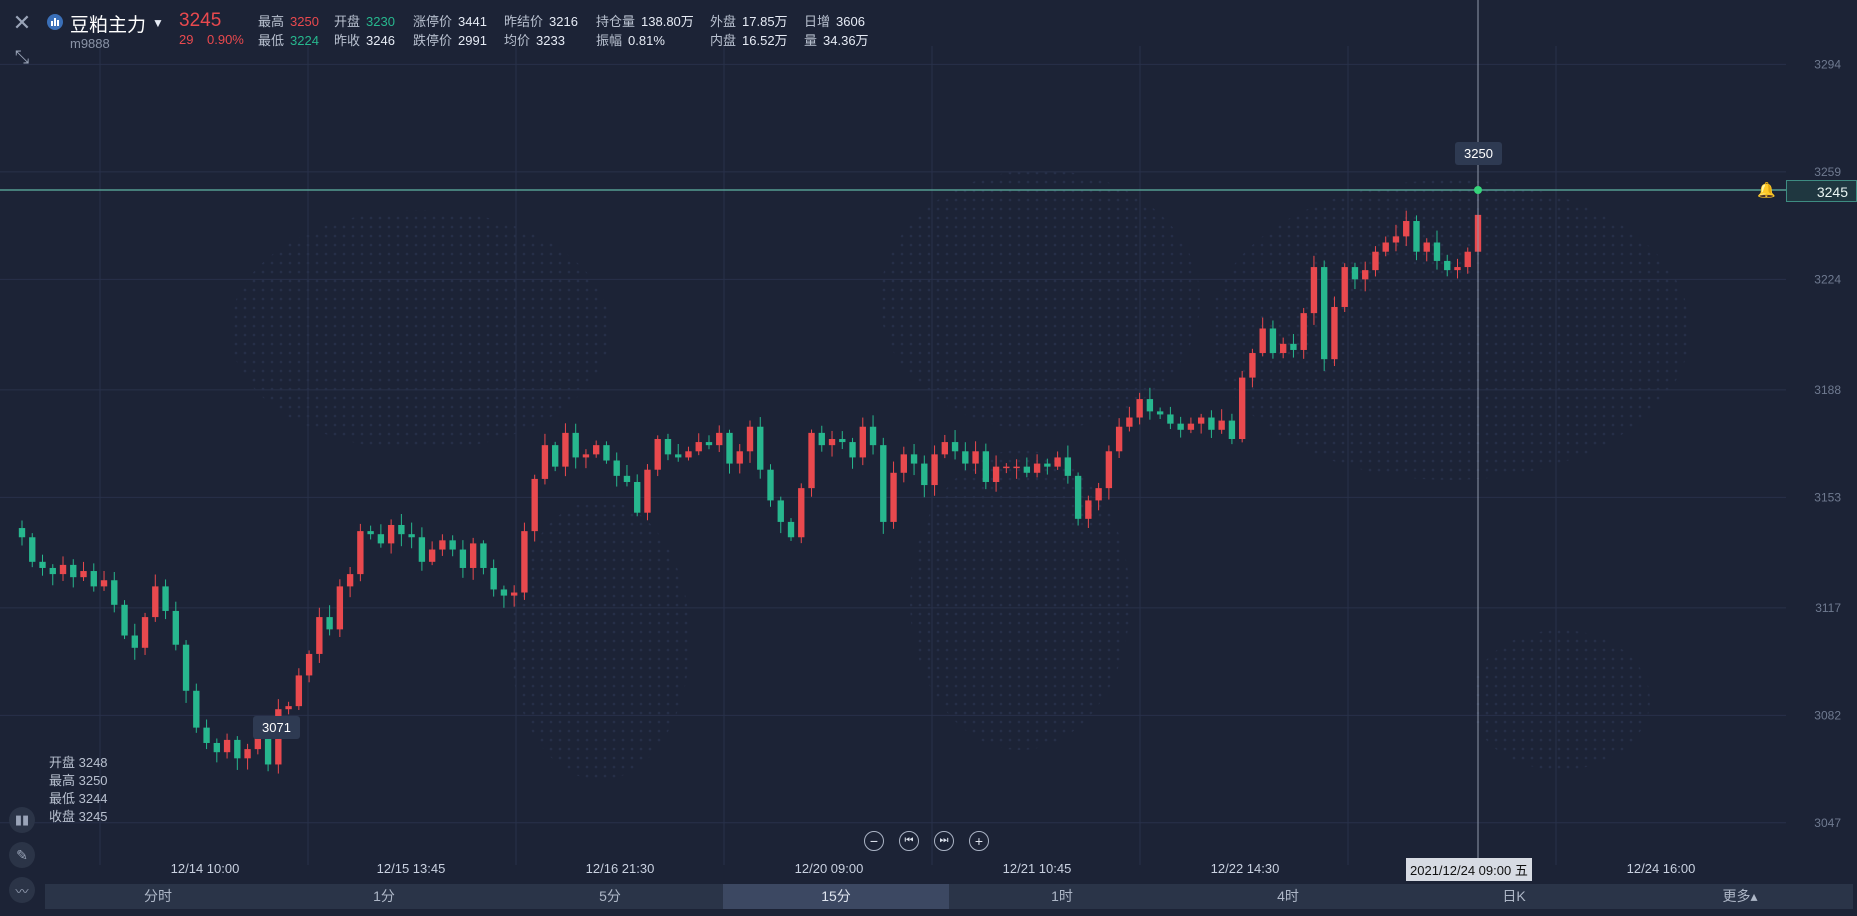  I want to click on close-icon: ✕, so click(22, 22).